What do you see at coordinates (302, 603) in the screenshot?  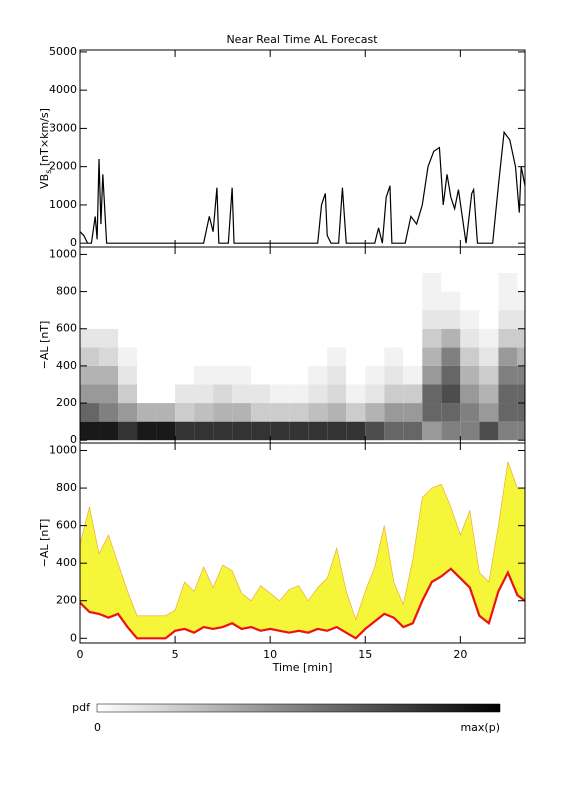 I see `median-line` at bounding box center [302, 603].